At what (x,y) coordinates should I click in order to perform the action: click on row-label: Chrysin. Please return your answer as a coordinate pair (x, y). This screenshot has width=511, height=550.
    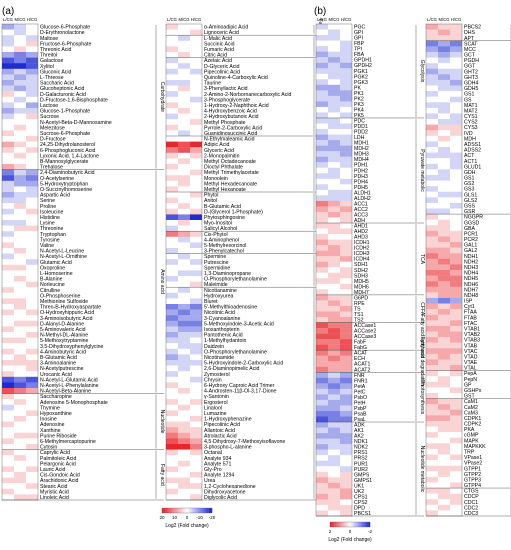
    Looking at the image, I should click on (213, 380).